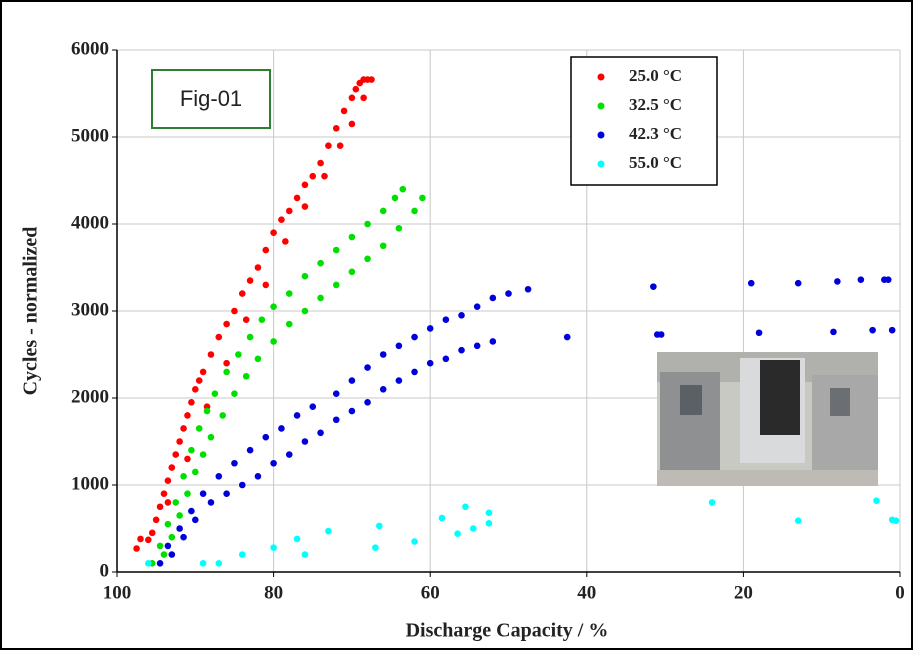  I want to click on legend-label: 32.5 °C, so click(655, 104).